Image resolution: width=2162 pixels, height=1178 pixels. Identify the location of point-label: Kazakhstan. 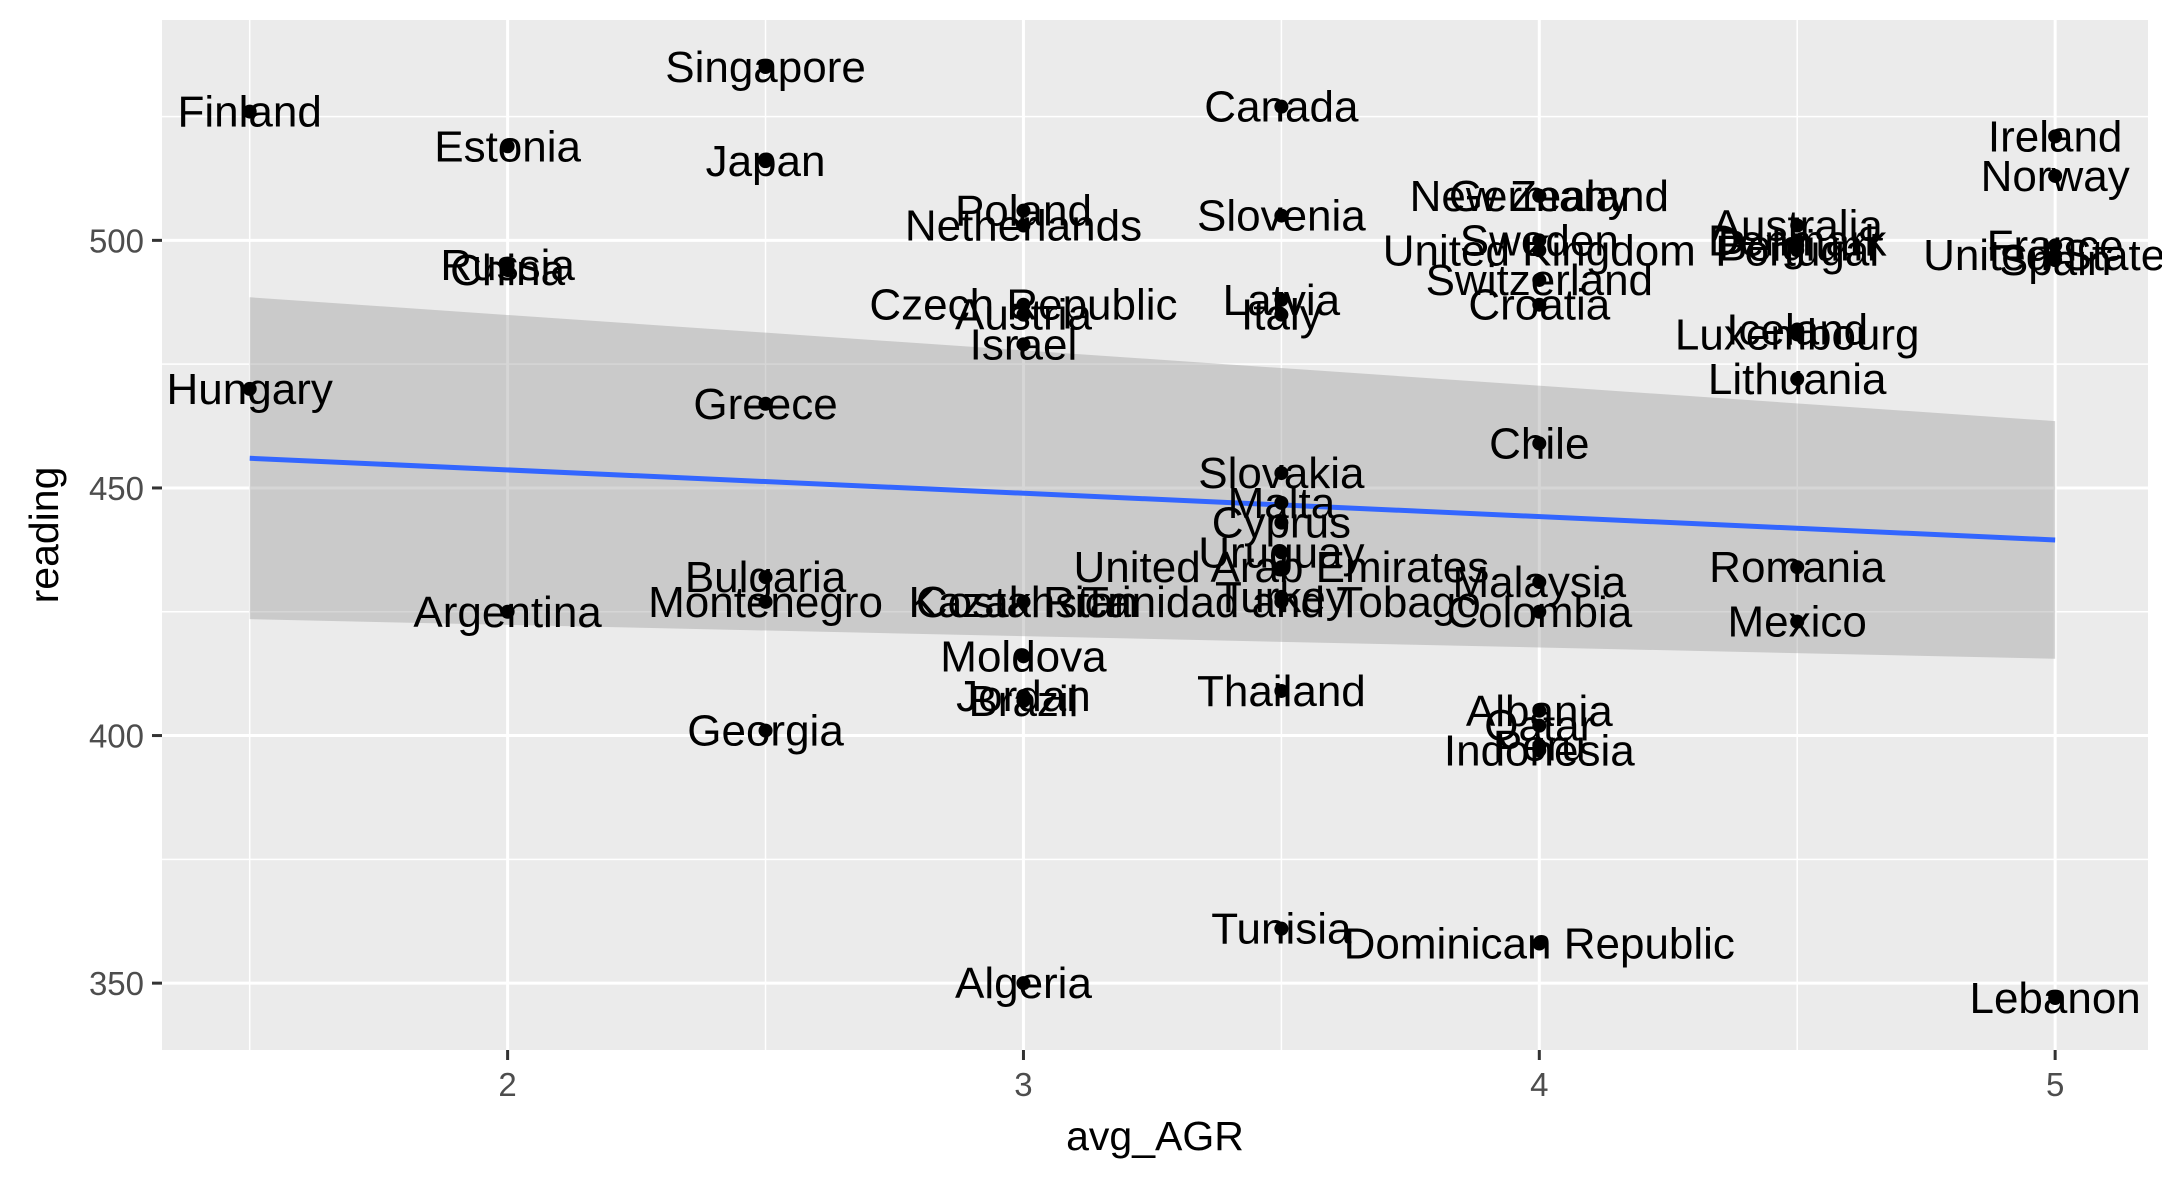
(1023, 602).